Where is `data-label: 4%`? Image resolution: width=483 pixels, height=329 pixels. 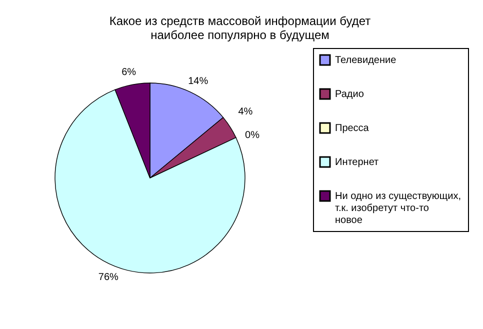
data-label: 4% is located at coordinates (245, 112).